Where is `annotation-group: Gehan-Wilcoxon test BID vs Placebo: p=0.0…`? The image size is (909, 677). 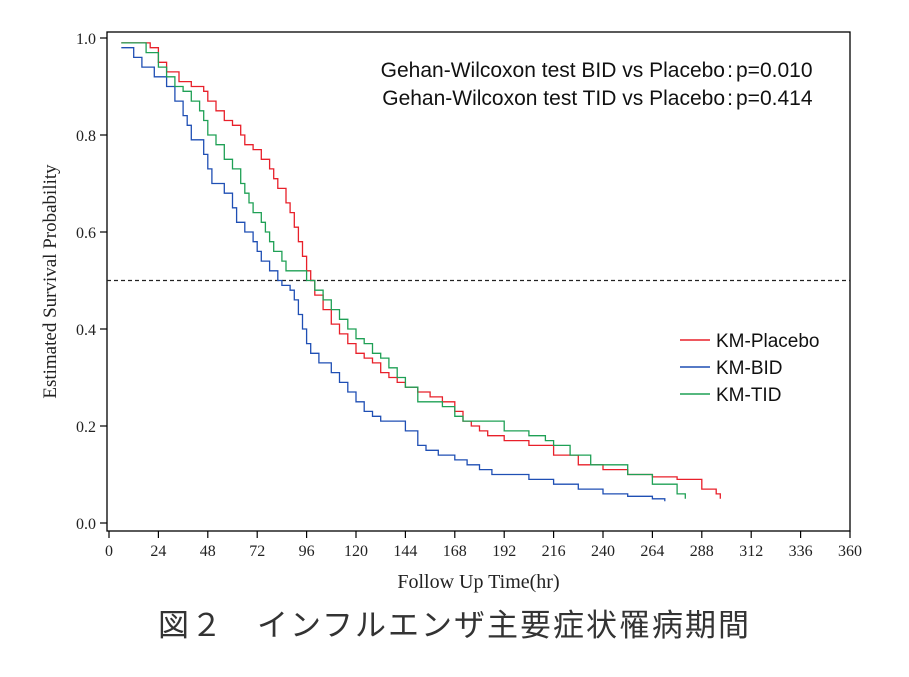 annotation-group: Gehan-Wilcoxon test BID vs Placebo: p=0.0… is located at coordinates (597, 84).